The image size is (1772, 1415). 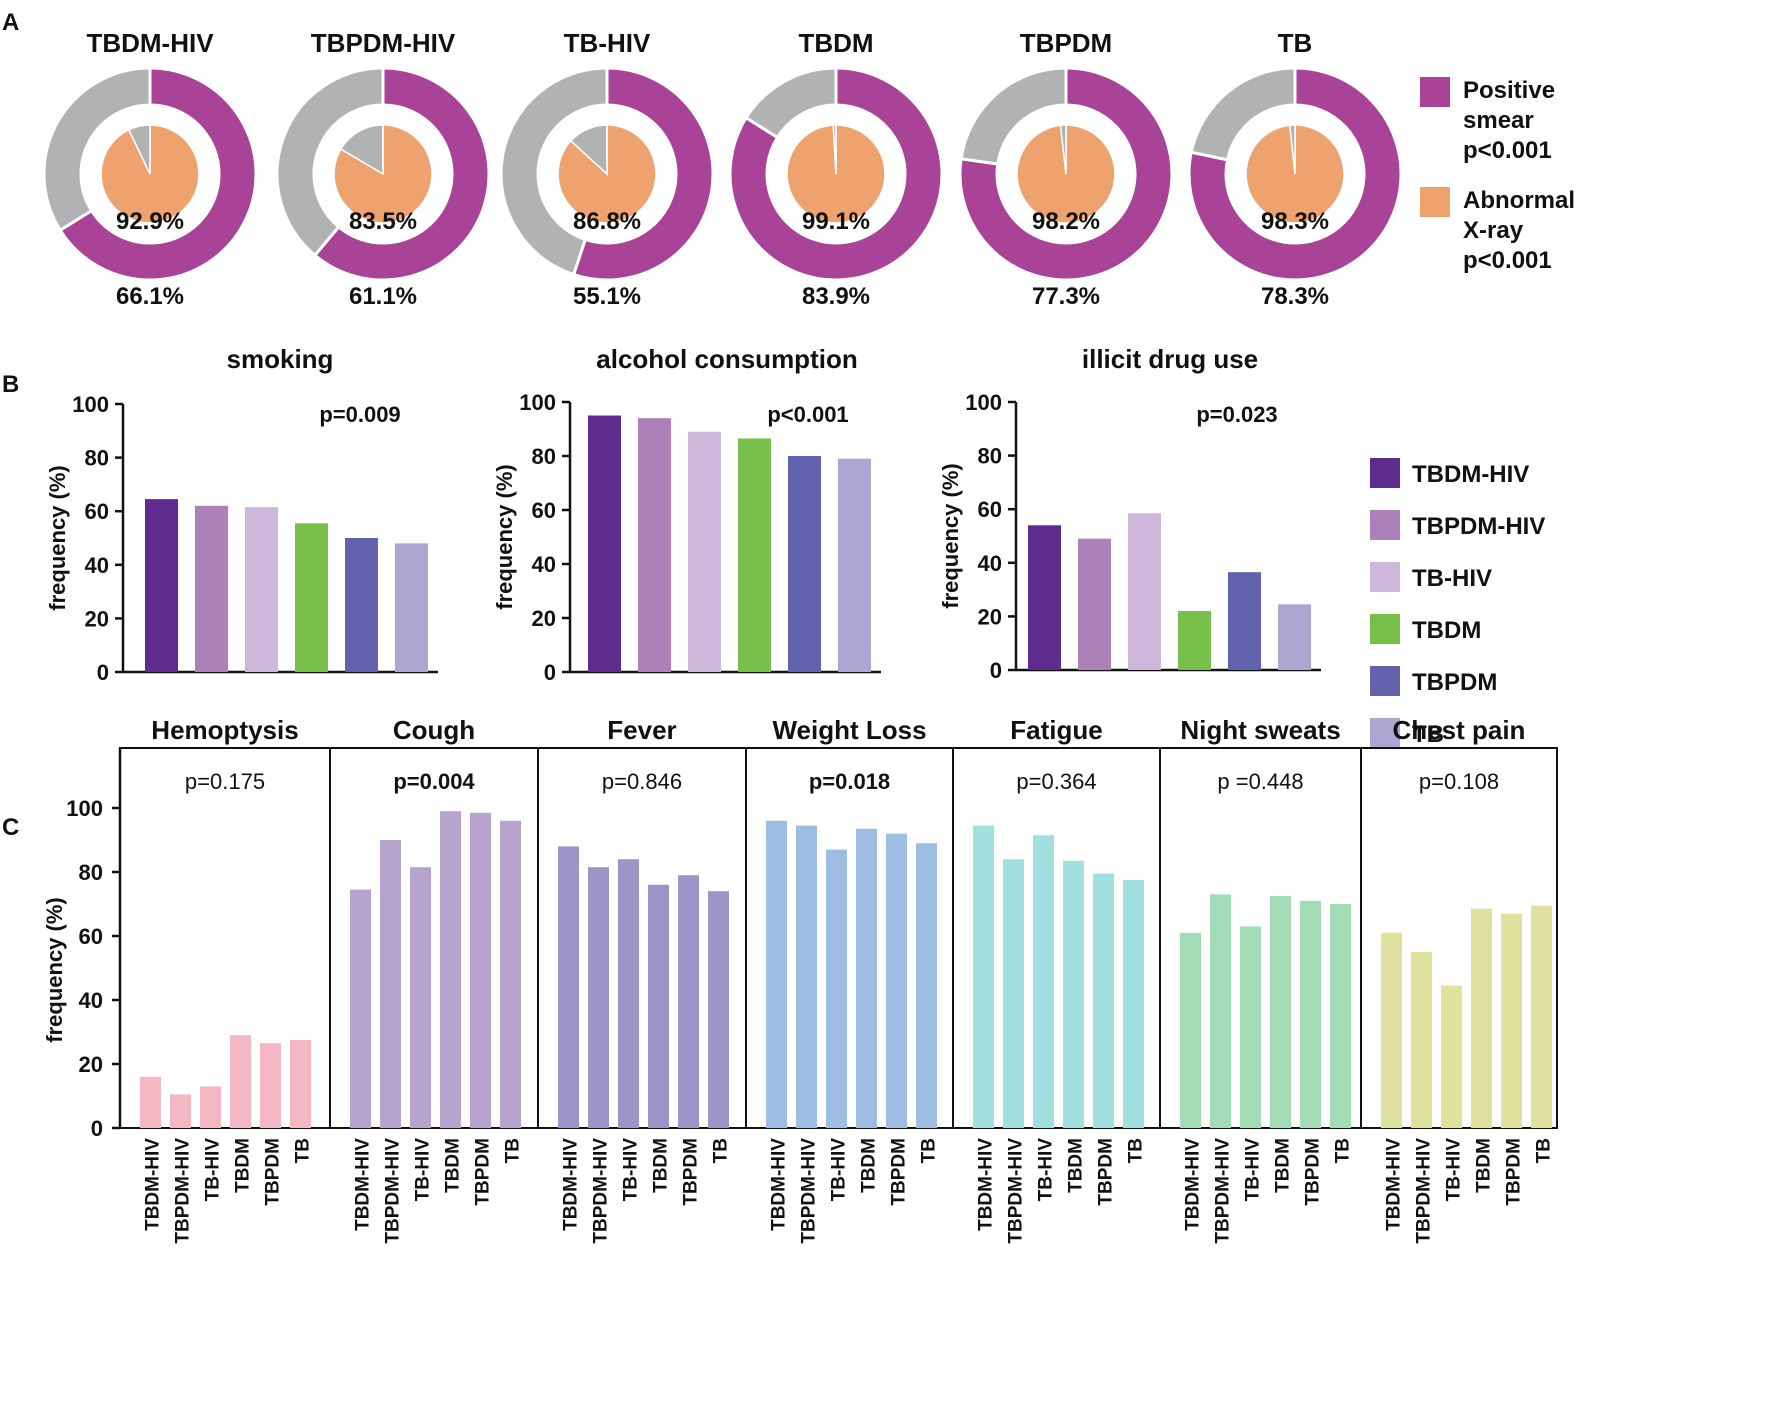 What do you see at coordinates (1056, 730) in the screenshot?
I see `symptom-title: Fatigue` at bounding box center [1056, 730].